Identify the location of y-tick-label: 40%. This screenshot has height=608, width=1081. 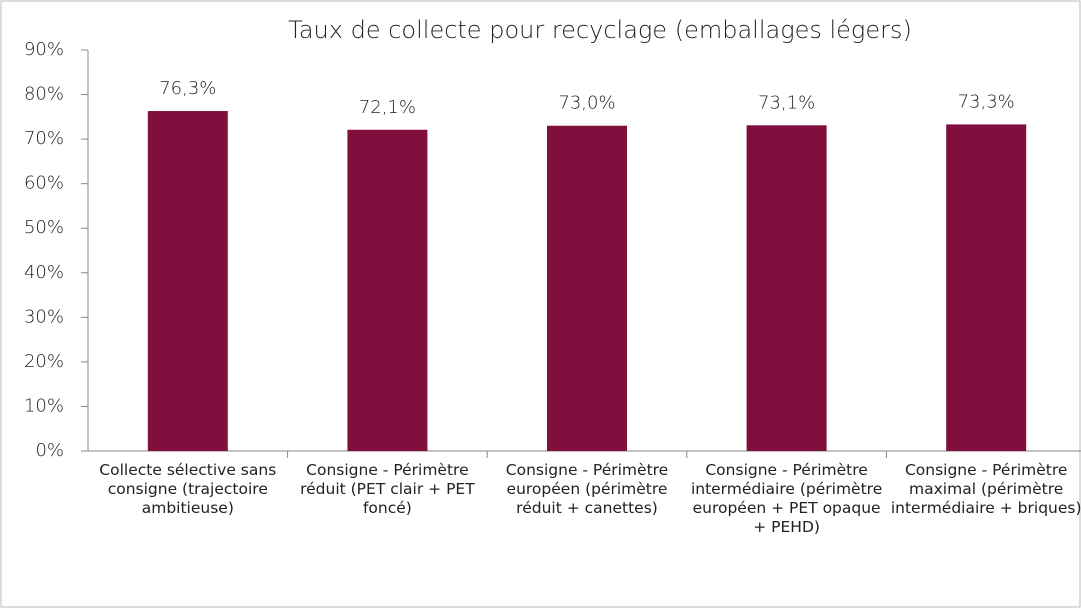
(44, 272).